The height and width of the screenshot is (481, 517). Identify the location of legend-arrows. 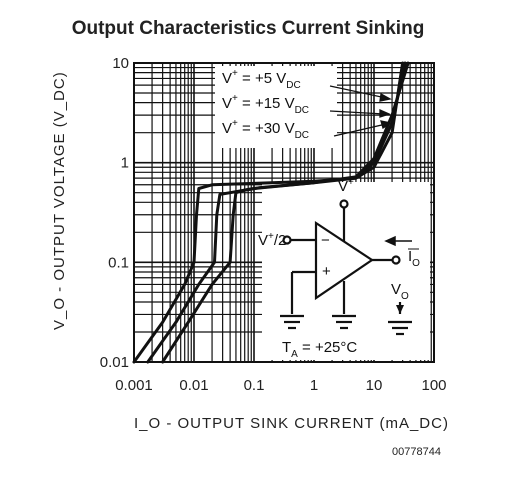
(361, 111).